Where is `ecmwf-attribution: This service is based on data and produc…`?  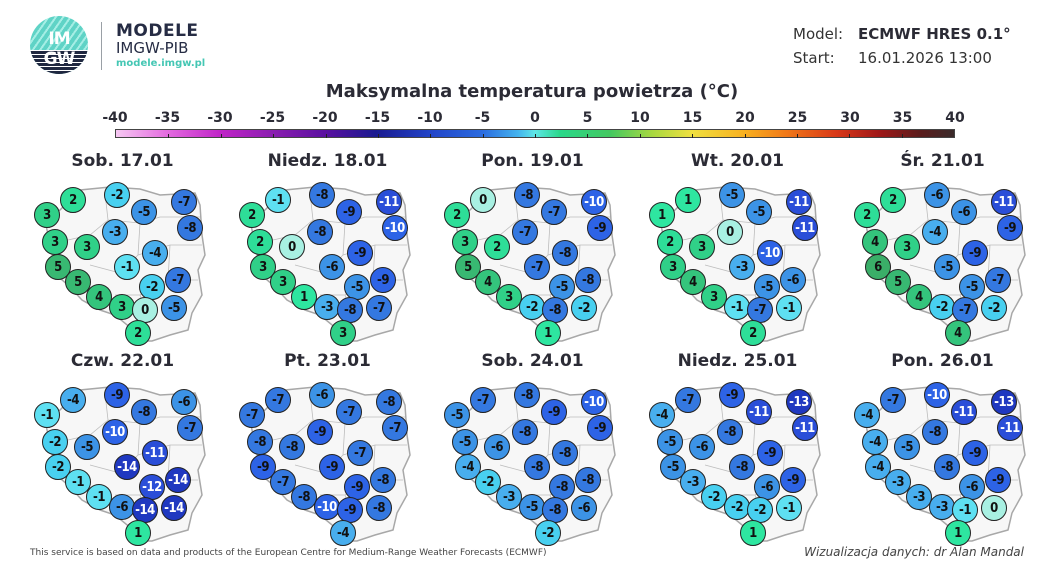
ecmwf-attribution: This service is based on data and produc… is located at coordinates (288, 553).